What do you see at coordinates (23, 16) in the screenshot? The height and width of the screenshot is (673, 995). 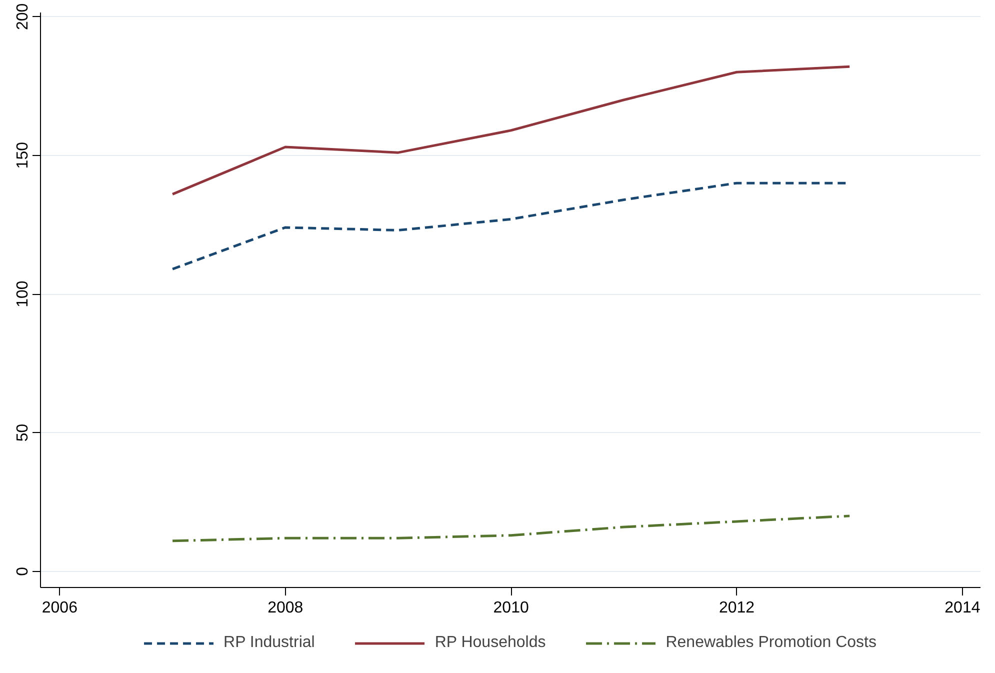 I see `y-tick-label: 200` at bounding box center [23, 16].